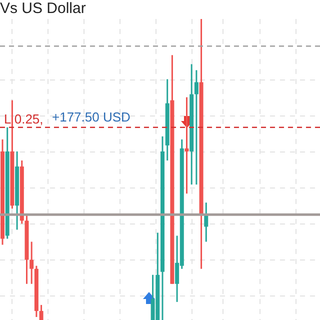  Describe the element at coordinates (43, 8) in the screenshot. I see `chart-title: Vs US Dollar` at that location.